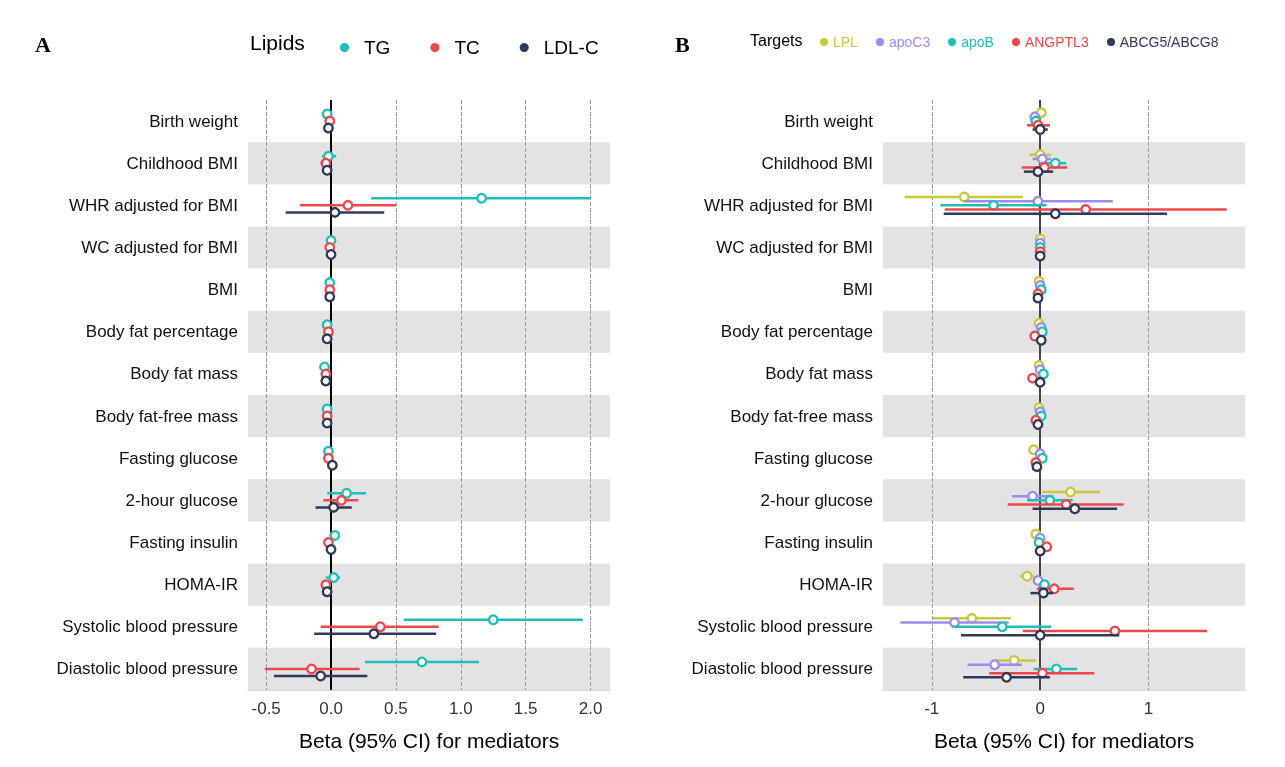 This screenshot has height=767, width=1285. I want to click on text: ABCG5/ABCG8, so click(1169, 42).